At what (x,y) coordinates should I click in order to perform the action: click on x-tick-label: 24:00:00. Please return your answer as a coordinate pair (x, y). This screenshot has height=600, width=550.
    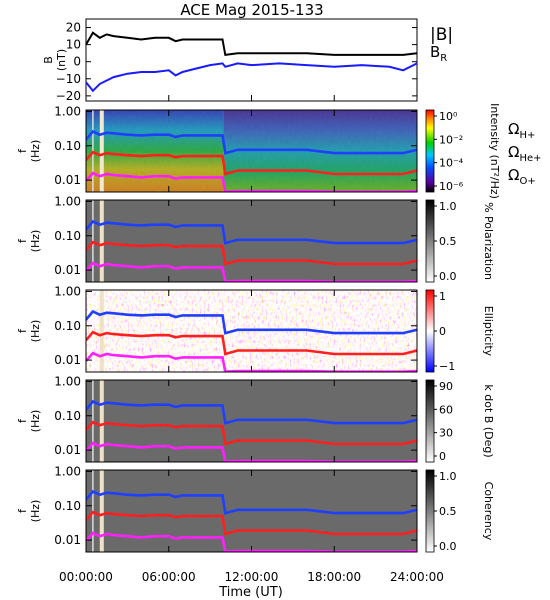
    Looking at the image, I should click on (417, 577).